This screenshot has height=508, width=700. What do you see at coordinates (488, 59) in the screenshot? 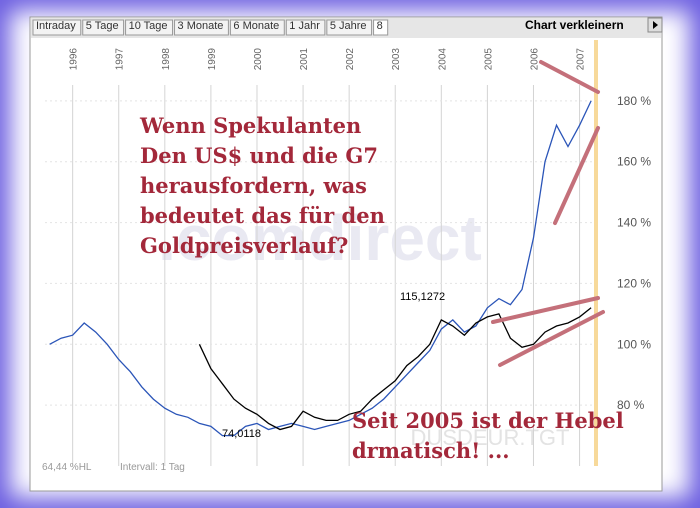
I see `x-tick-label: 2005` at bounding box center [488, 59].